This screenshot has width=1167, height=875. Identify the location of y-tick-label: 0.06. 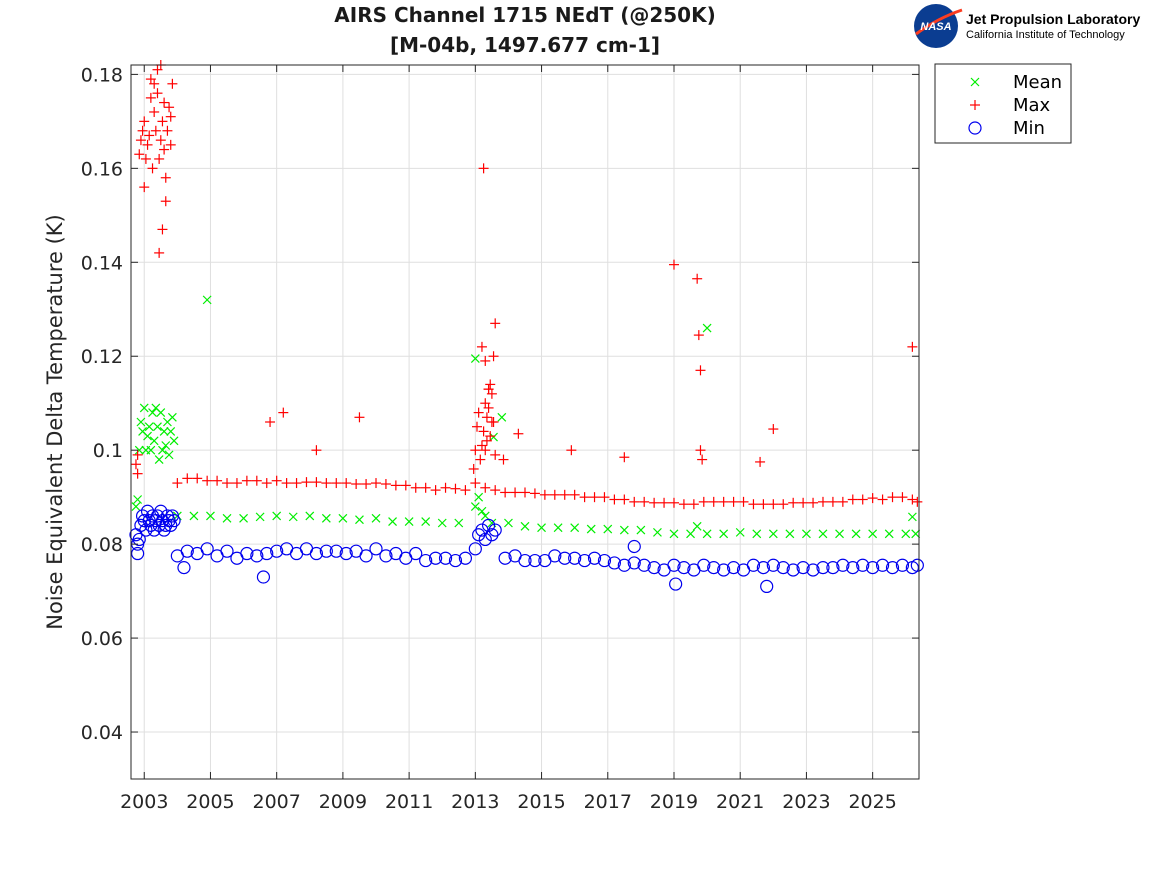
(102, 639).